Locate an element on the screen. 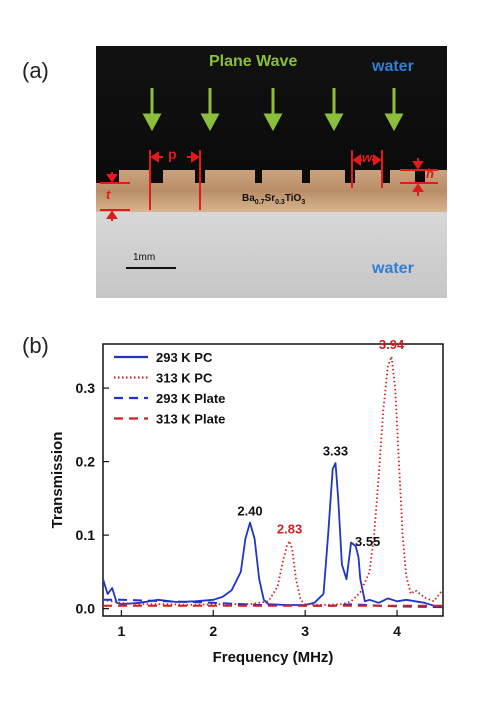 This screenshot has width=500, height=707. material-sub1: 0.7 is located at coordinates (259, 202).